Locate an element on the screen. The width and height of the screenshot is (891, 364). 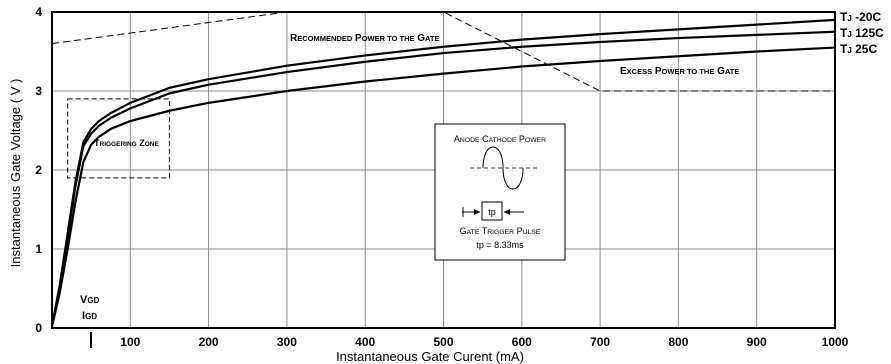
x-tick-label: 500 is located at coordinates (443, 342).